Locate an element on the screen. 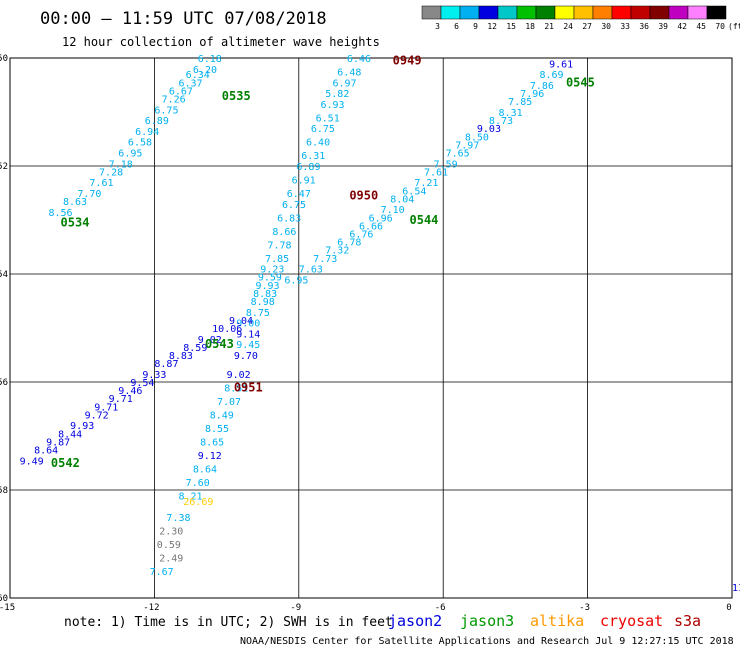 The width and height of the screenshot is (740, 650). pass-time-label: 0534 is located at coordinates (75, 223).